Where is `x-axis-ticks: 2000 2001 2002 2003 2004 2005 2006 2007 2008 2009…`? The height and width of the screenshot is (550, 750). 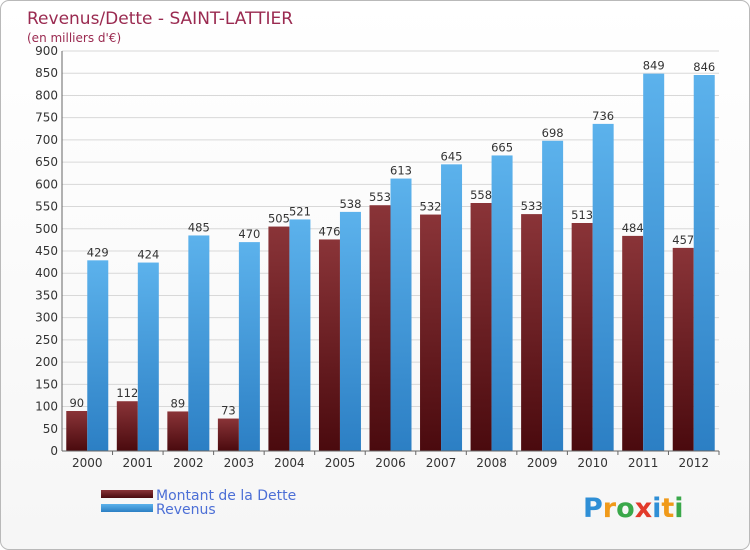
x-axis-ticks: 2000 2001 2002 2003 2004 2005 2006 2007 2008 2009… is located at coordinates (396, 460).